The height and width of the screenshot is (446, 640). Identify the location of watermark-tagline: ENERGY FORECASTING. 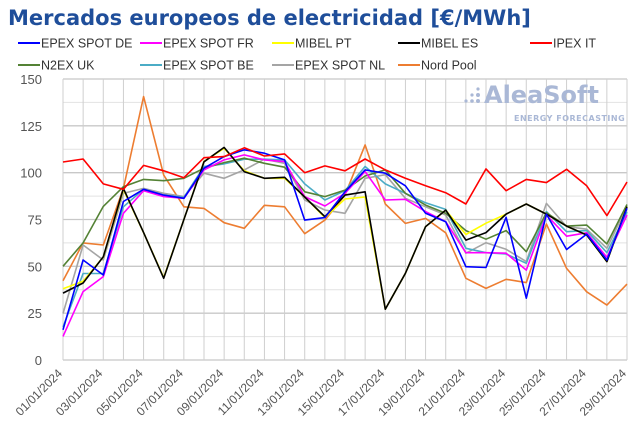
(569, 118).